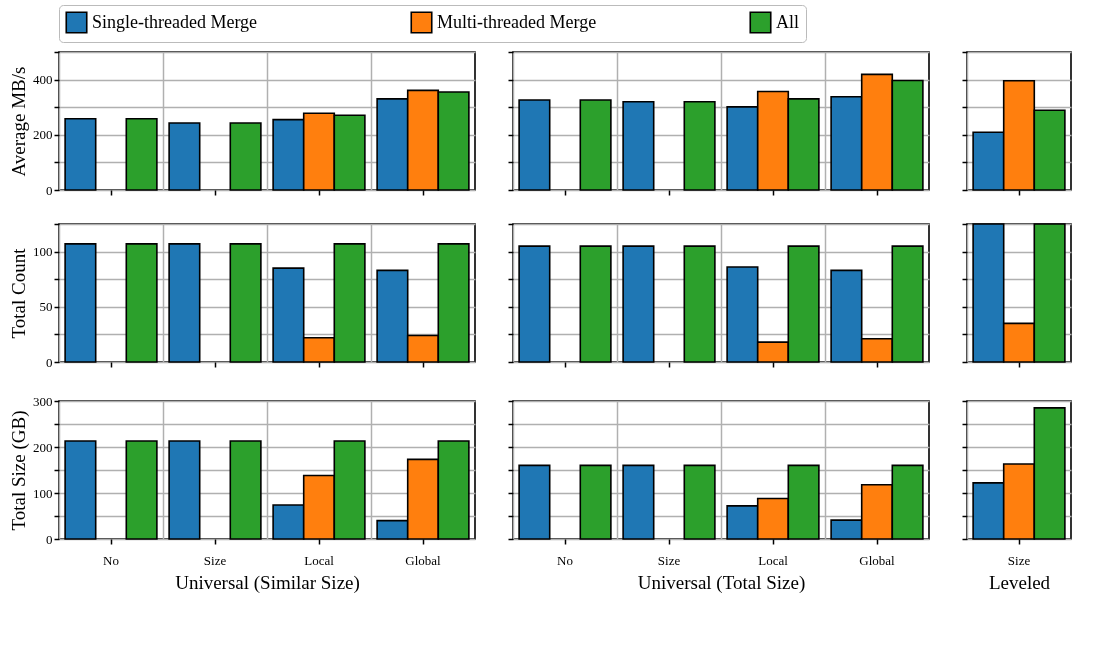 This screenshot has height=646, width=1117. I want to click on y-tick-label: 400, so click(43, 80).